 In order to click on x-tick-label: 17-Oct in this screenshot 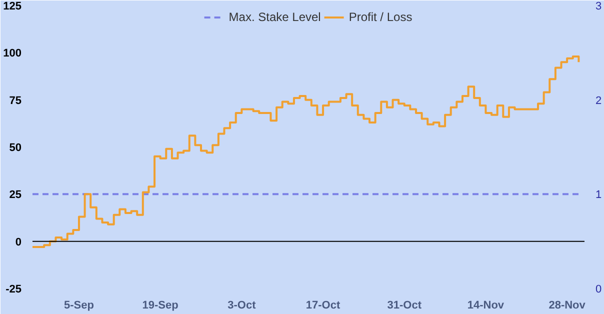, I will do `click(323, 306)`.